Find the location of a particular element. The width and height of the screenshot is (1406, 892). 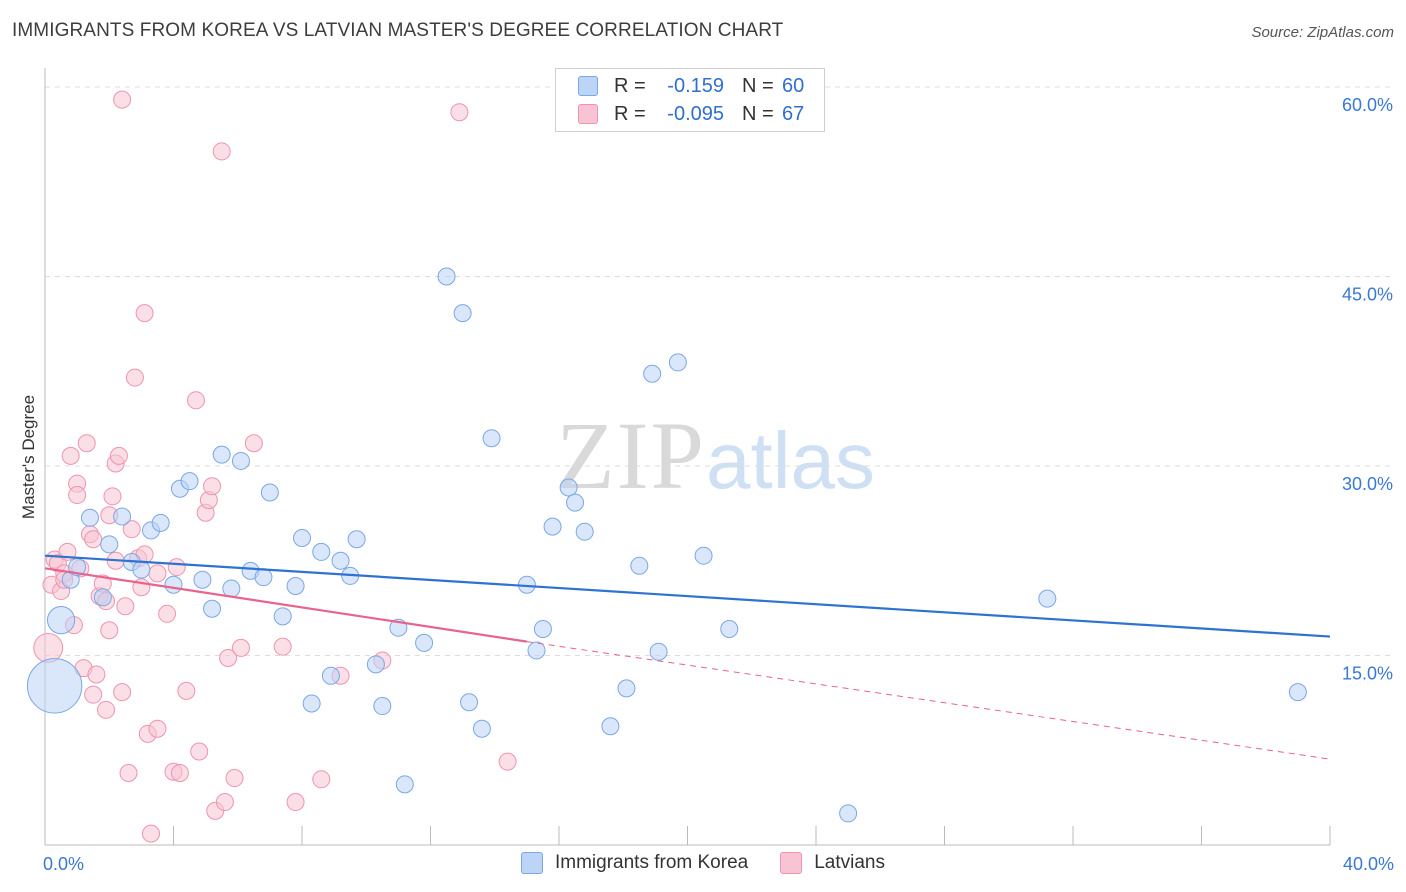

series-legend: Immigrants from Korea Latvians is located at coordinates (703, 863).